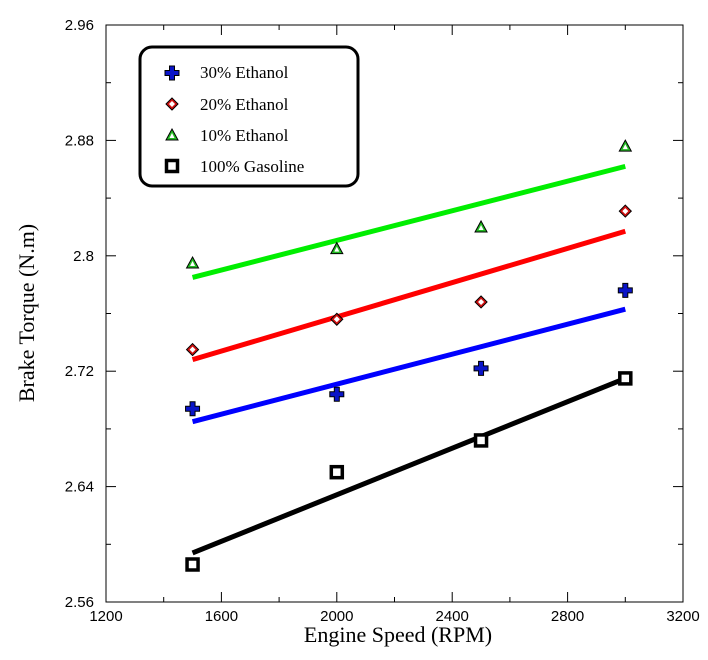  What do you see at coordinates (336, 616) in the screenshot?
I see `x-tick-label: 2000` at bounding box center [336, 616].